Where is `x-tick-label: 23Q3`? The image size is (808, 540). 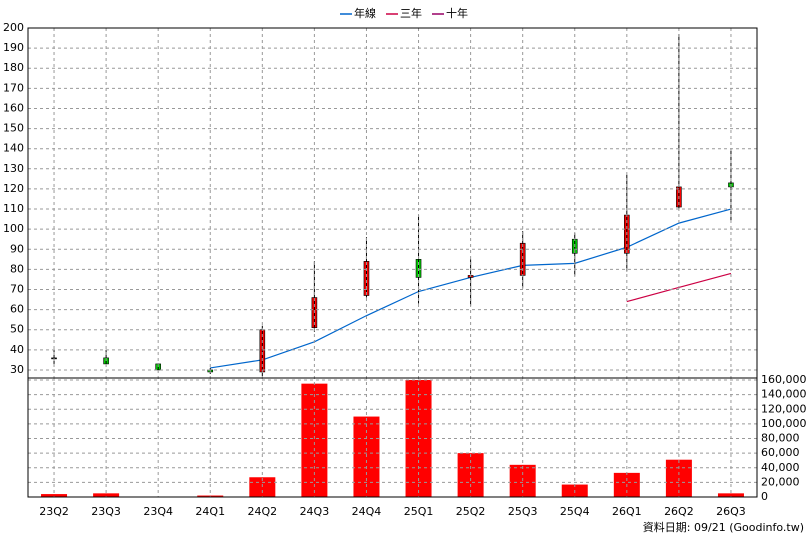
x-tick-label: 23Q3 is located at coordinates (106, 511).